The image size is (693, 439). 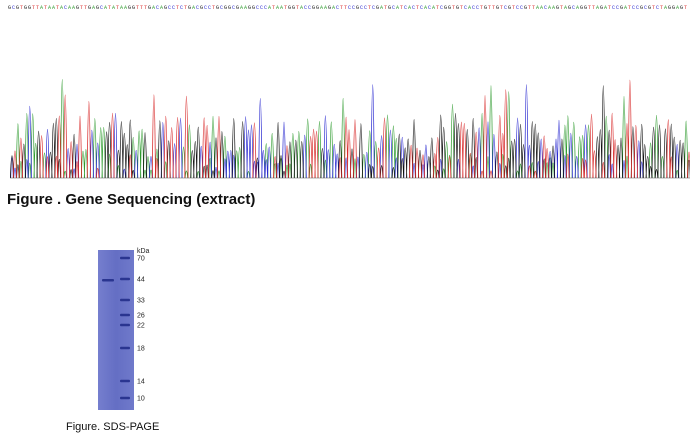 What do you see at coordinates (141, 382) in the screenshot?
I see `marker-label-14: 14` at bounding box center [141, 382].